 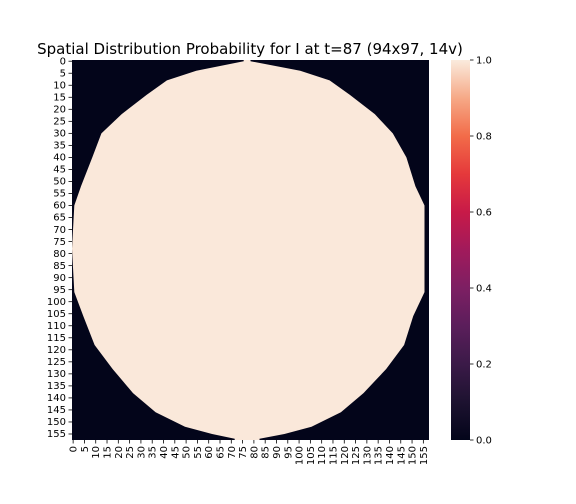 I want to click on y-tick-label: 10, so click(x=59, y=85).